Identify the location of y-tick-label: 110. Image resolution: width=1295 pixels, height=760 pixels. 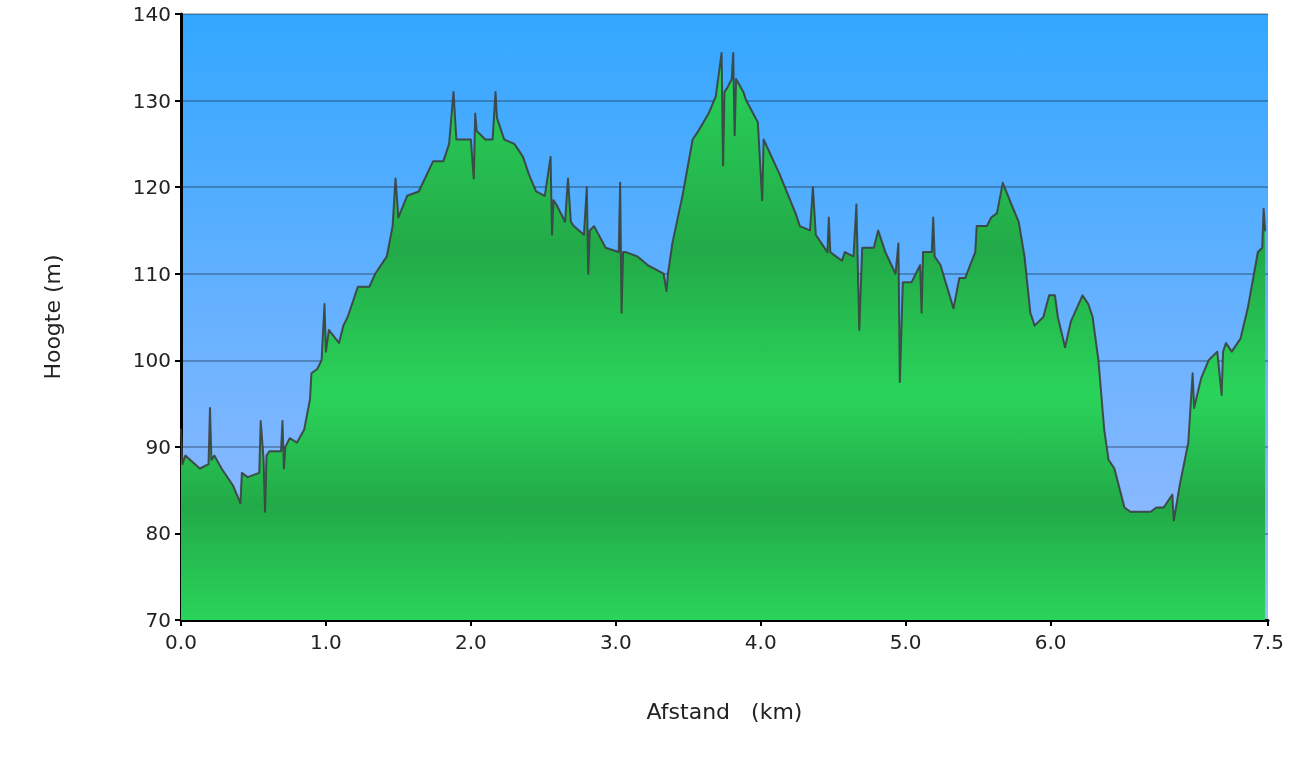
(151, 273).